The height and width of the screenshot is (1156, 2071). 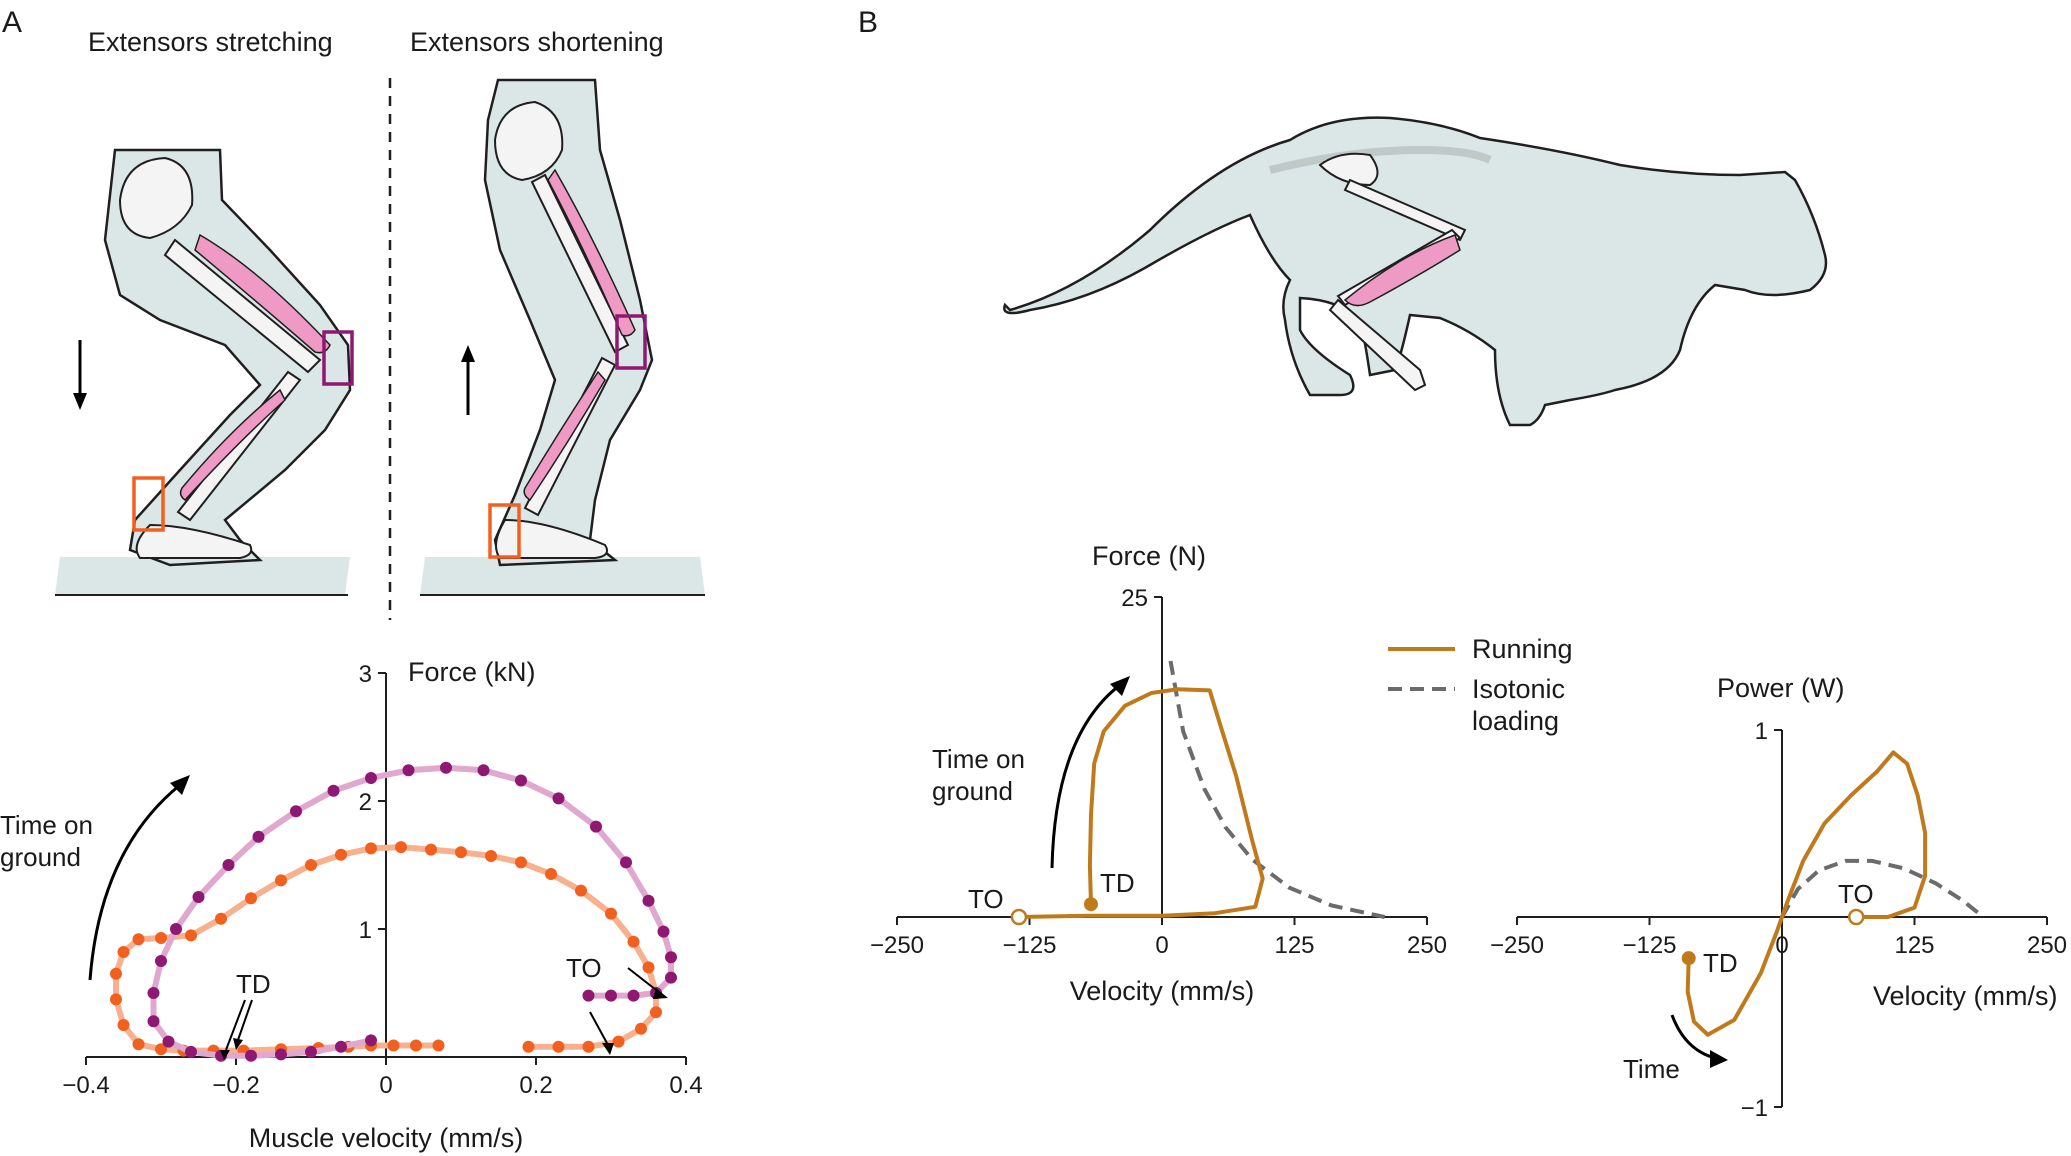 I want to click on floor-left, so click(x=202, y=576).